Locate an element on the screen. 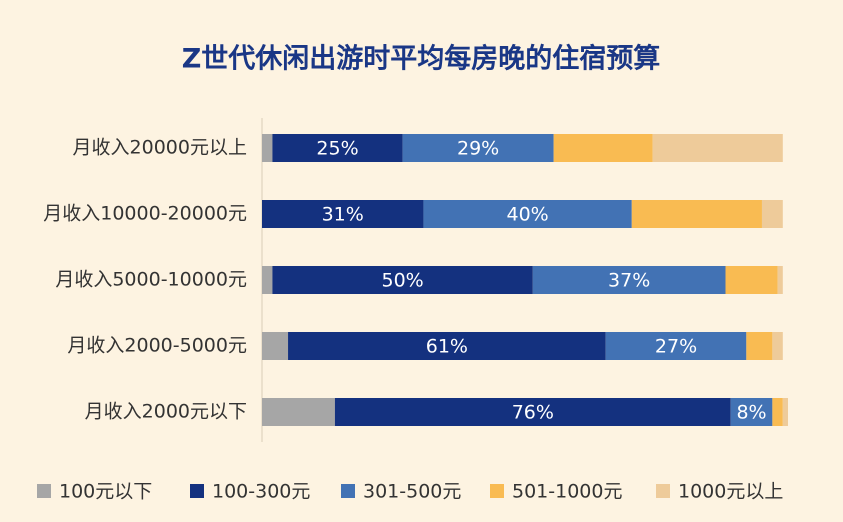 The image size is (843, 522). legend-label: 100-300元 is located at coordinates (261, 492).